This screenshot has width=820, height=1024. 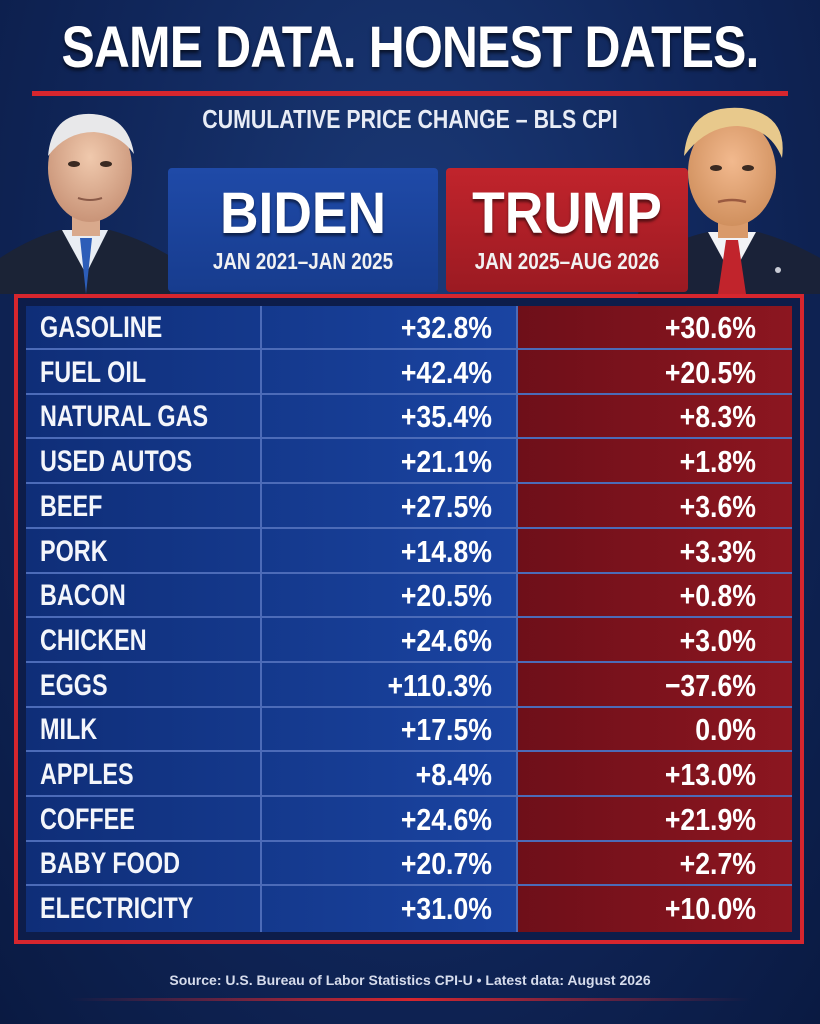 I want to click on trump-value: +8.3%, so click(x=717, y=417).